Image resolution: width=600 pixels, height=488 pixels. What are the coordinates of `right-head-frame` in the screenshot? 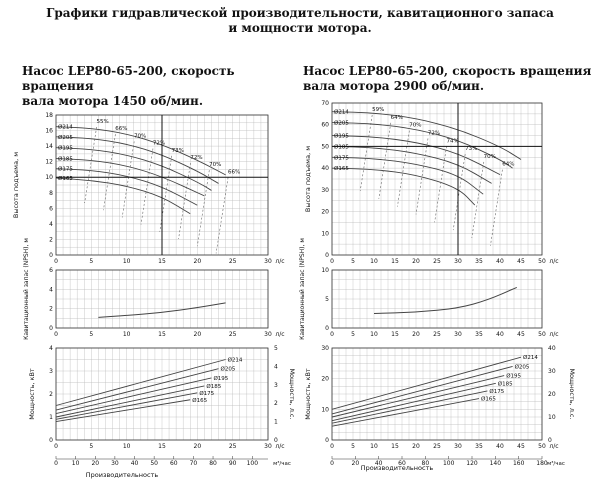 It's located at (437, 179).